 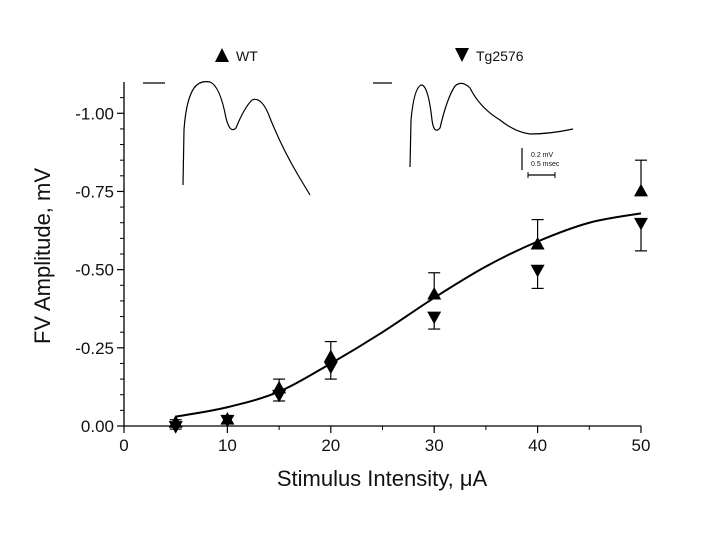 I want to click on y-axis-title: FV Amplitude, mV, so click(x=42, y=256).